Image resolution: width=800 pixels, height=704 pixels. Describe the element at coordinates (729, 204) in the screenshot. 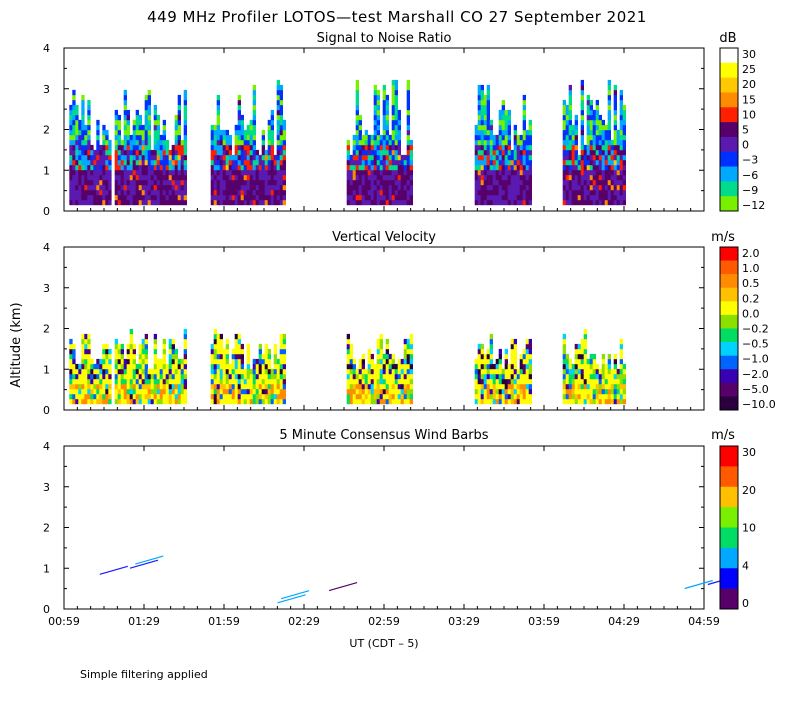

I see `colorbar-swatch` at that location.